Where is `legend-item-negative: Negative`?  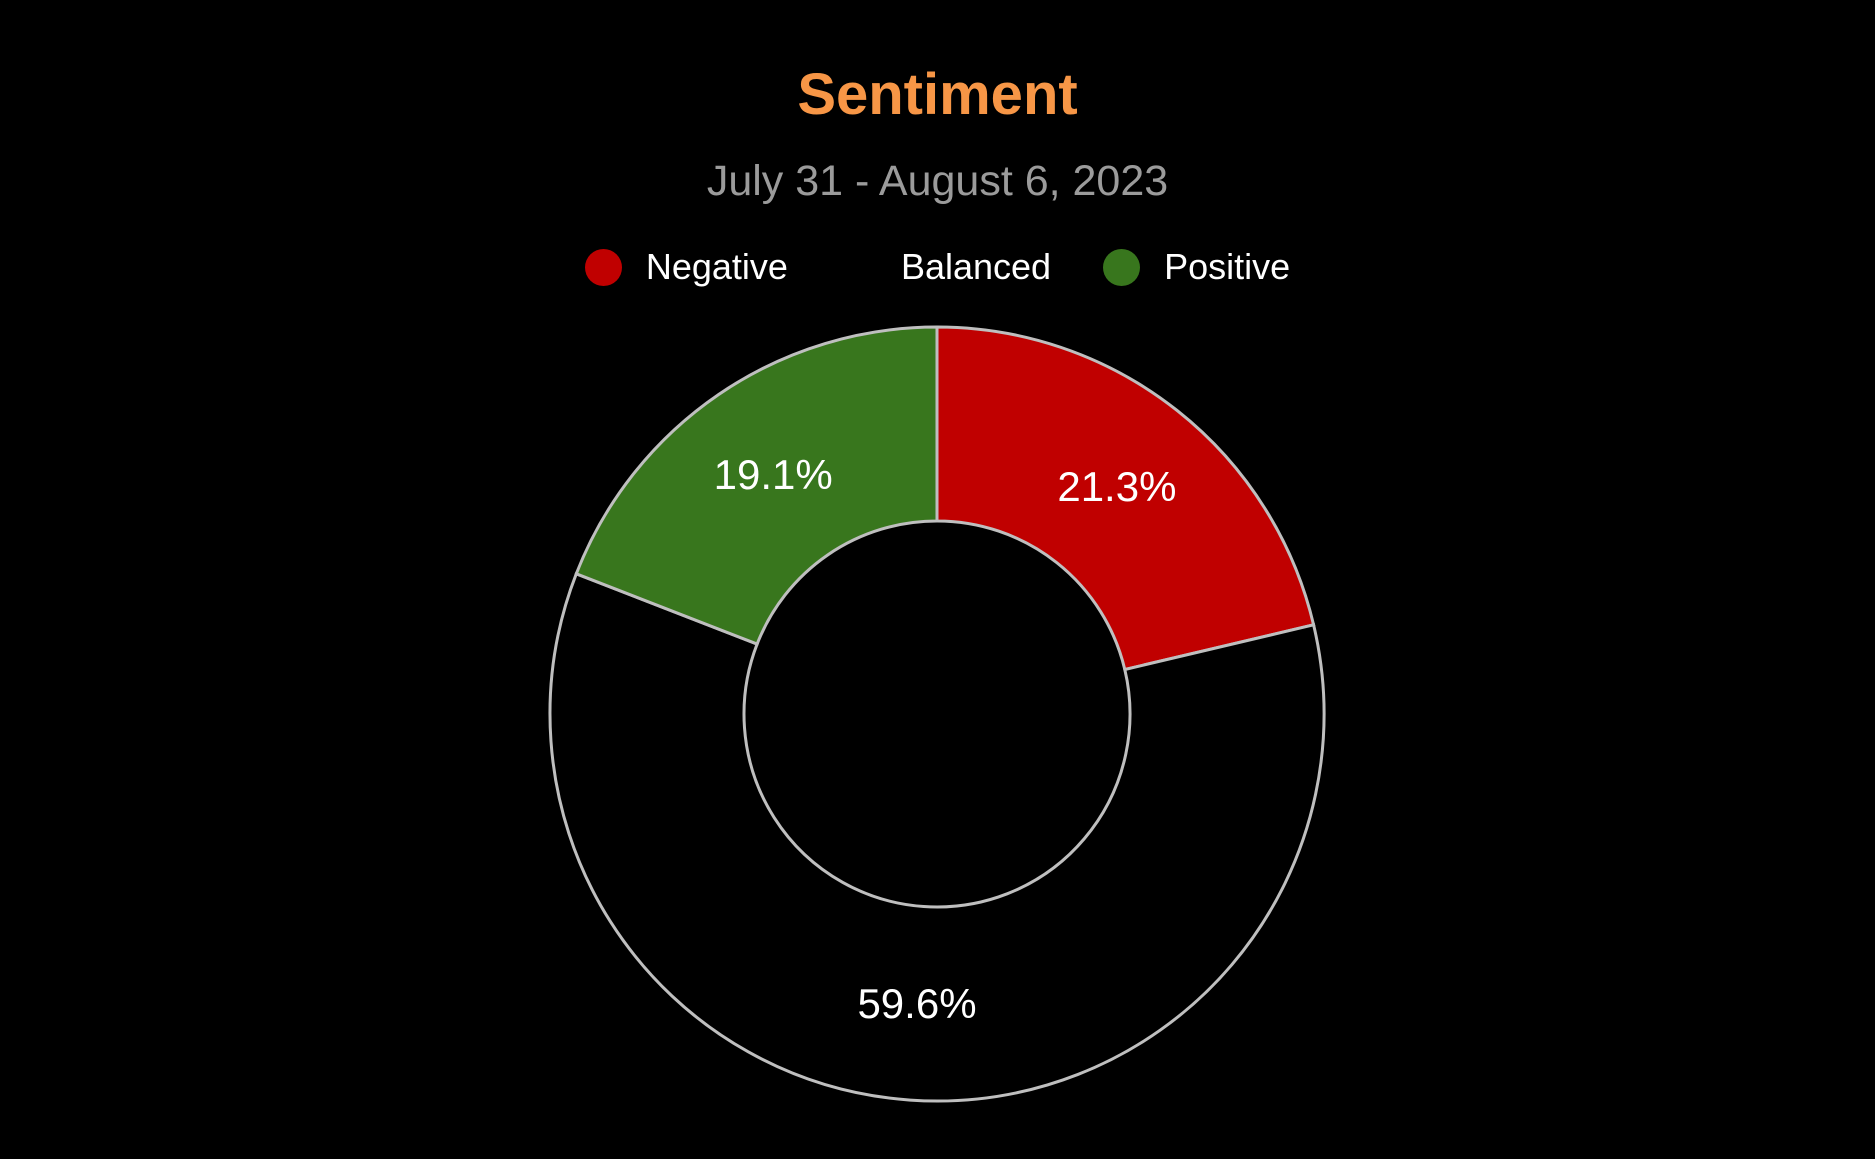 legend-item-negative: Negative is located at coordinates (686, 267).